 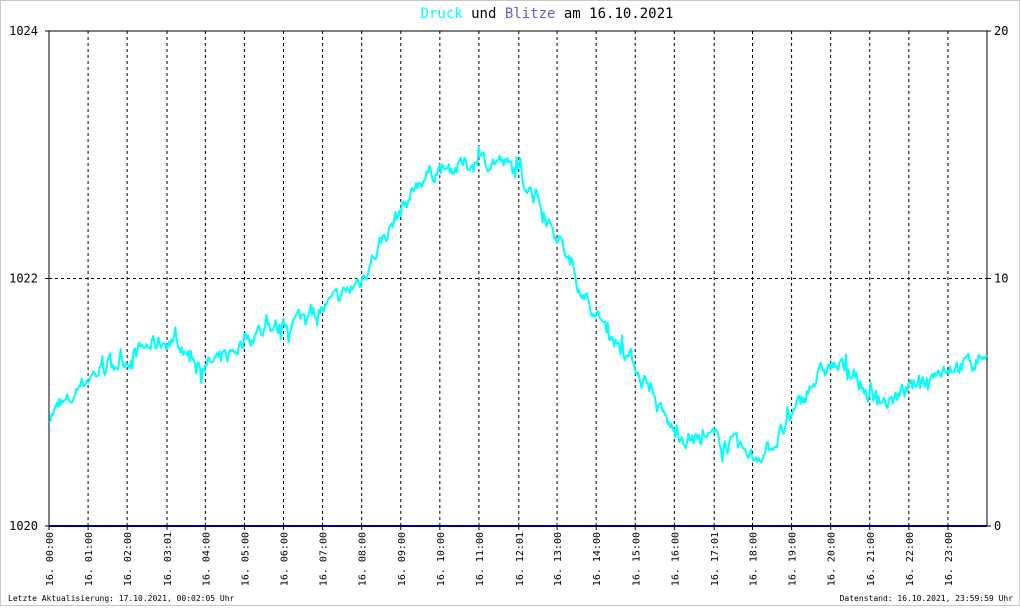 I want to click on x-tick-label: 16. 19:00, so click(x=793, y=559).